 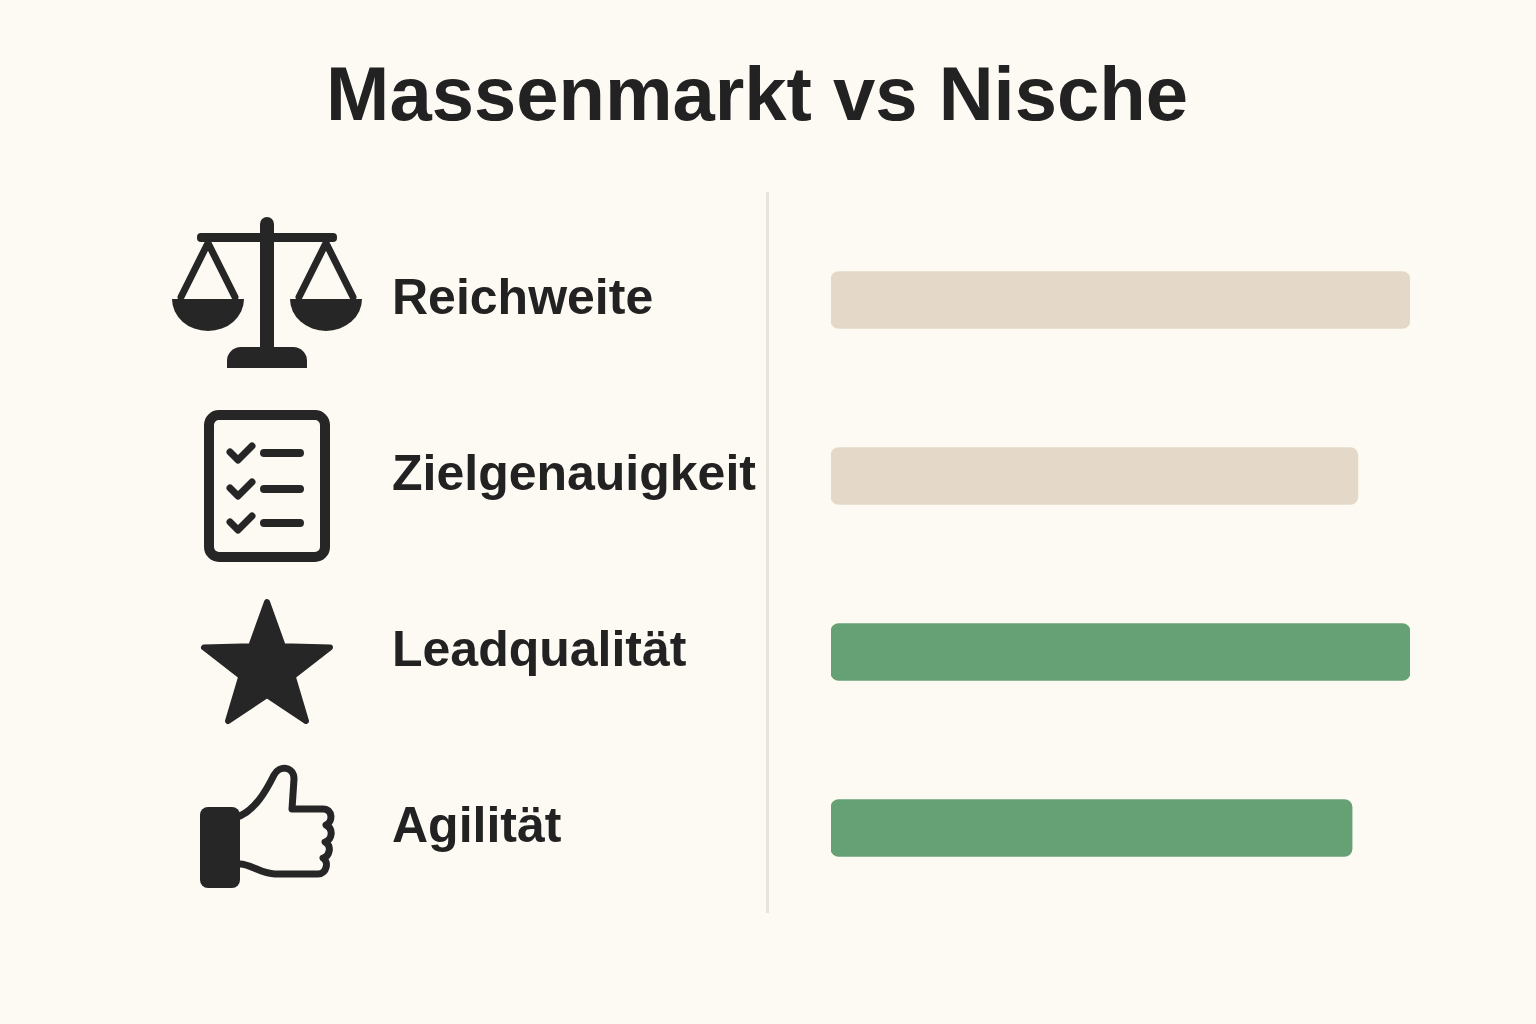 What do you see at coordinates (757, 93) in the screenshot?
I see `chart-title: Massenmarkt vs Nische` at bounding box center [757, 93].